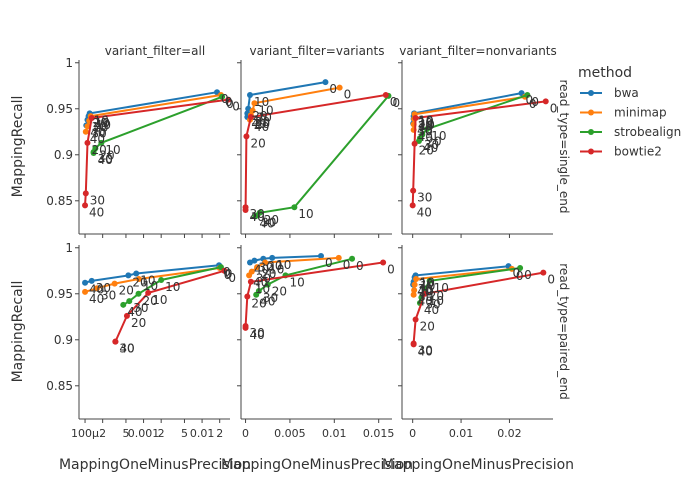 This screenshot has width=700, height=504. Describe the element at coordinates (640, 113) in the screenshot. I see `legend-entry-minimap: minimap` at that location.